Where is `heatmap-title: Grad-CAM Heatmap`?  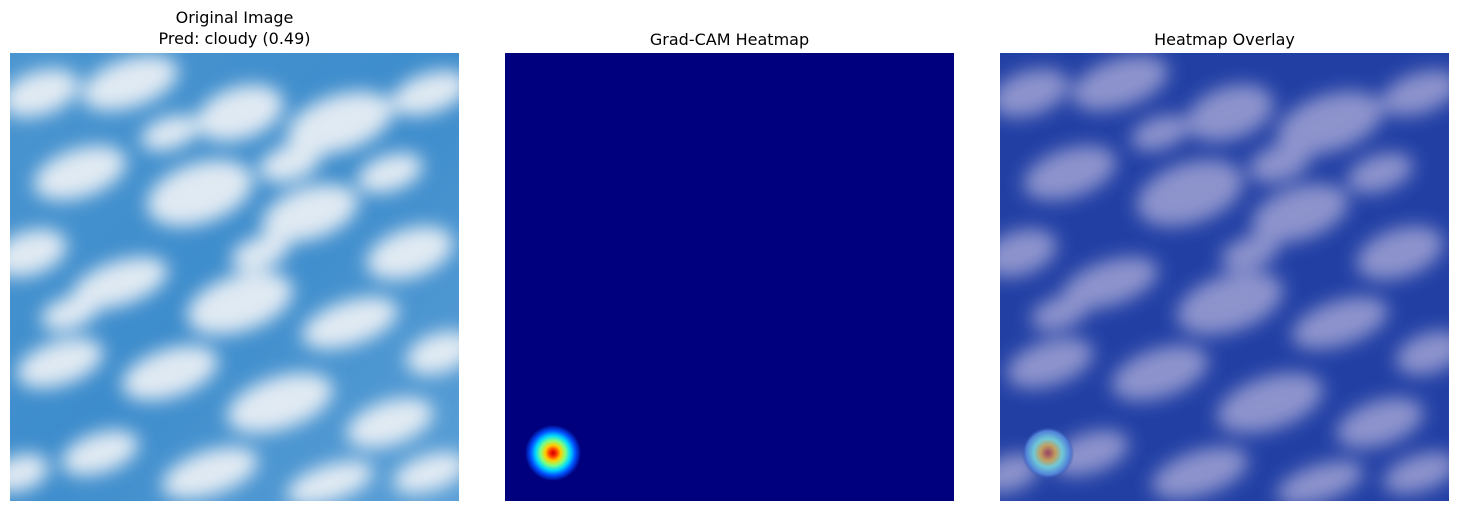 heatmap-title: Grad-CAM Heatmap is located at coordinates (729, 39).